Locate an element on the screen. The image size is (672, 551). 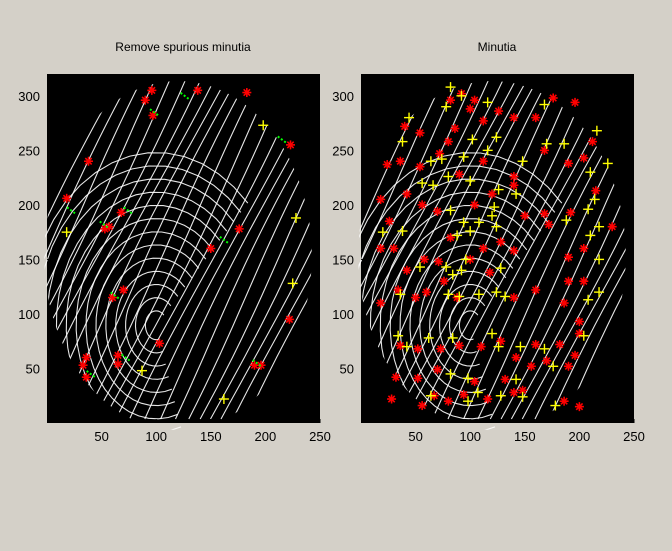
x-tick-label: 250 is located at coordinates (634, 436).